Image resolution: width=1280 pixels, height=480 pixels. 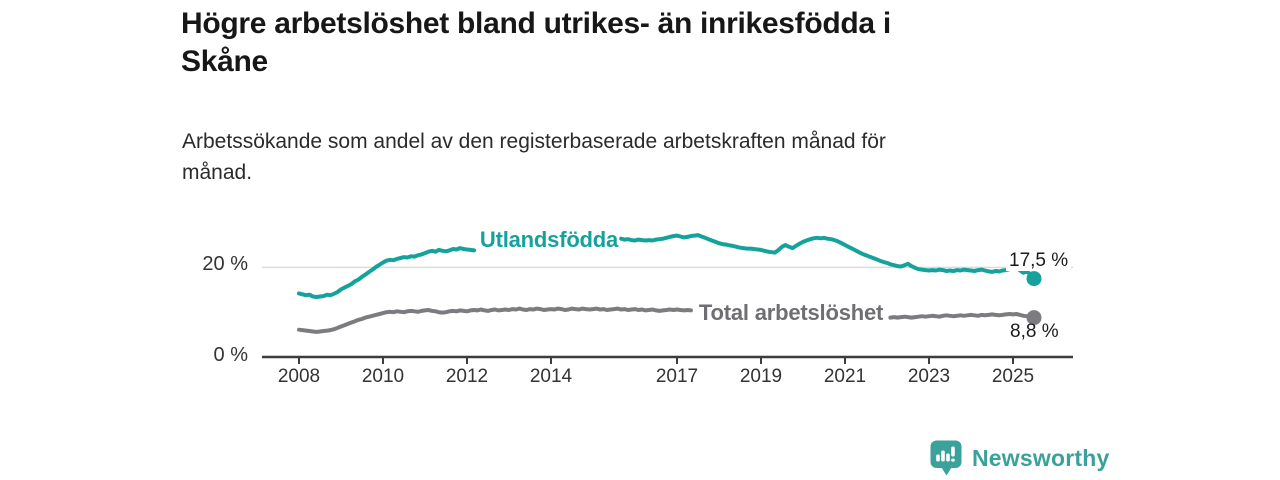 I want to click on newsworthy-brand-text: Newsworthy, so click(x=1041, y=458).